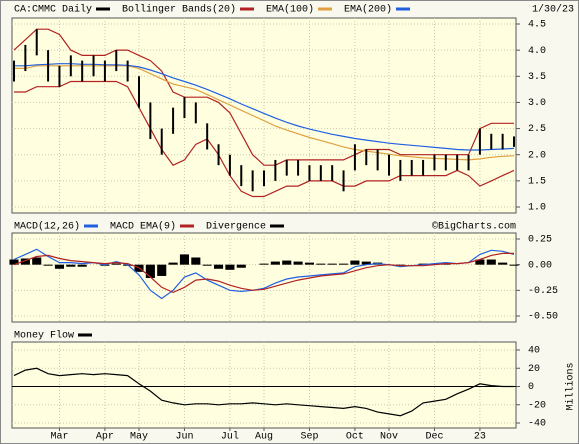 The height and width of the screenshot is (444, 579). What do you see at coordinates (59, 437) in the screenshot?
I see `x-tick-label: Mar` at bounding box center [59, 437].